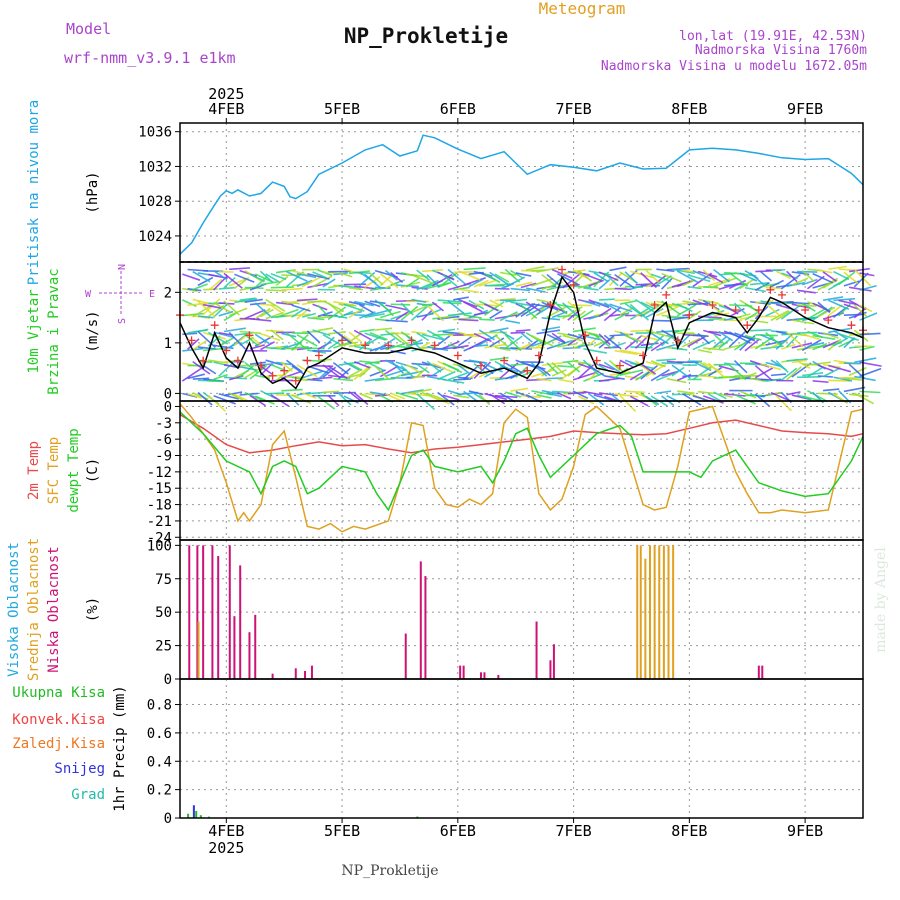 This screenshot has height=900, width=900. Describe the element at coordinates (93, 192) in the screenshot. I see `y-axis-label: (hPa)` at that location.